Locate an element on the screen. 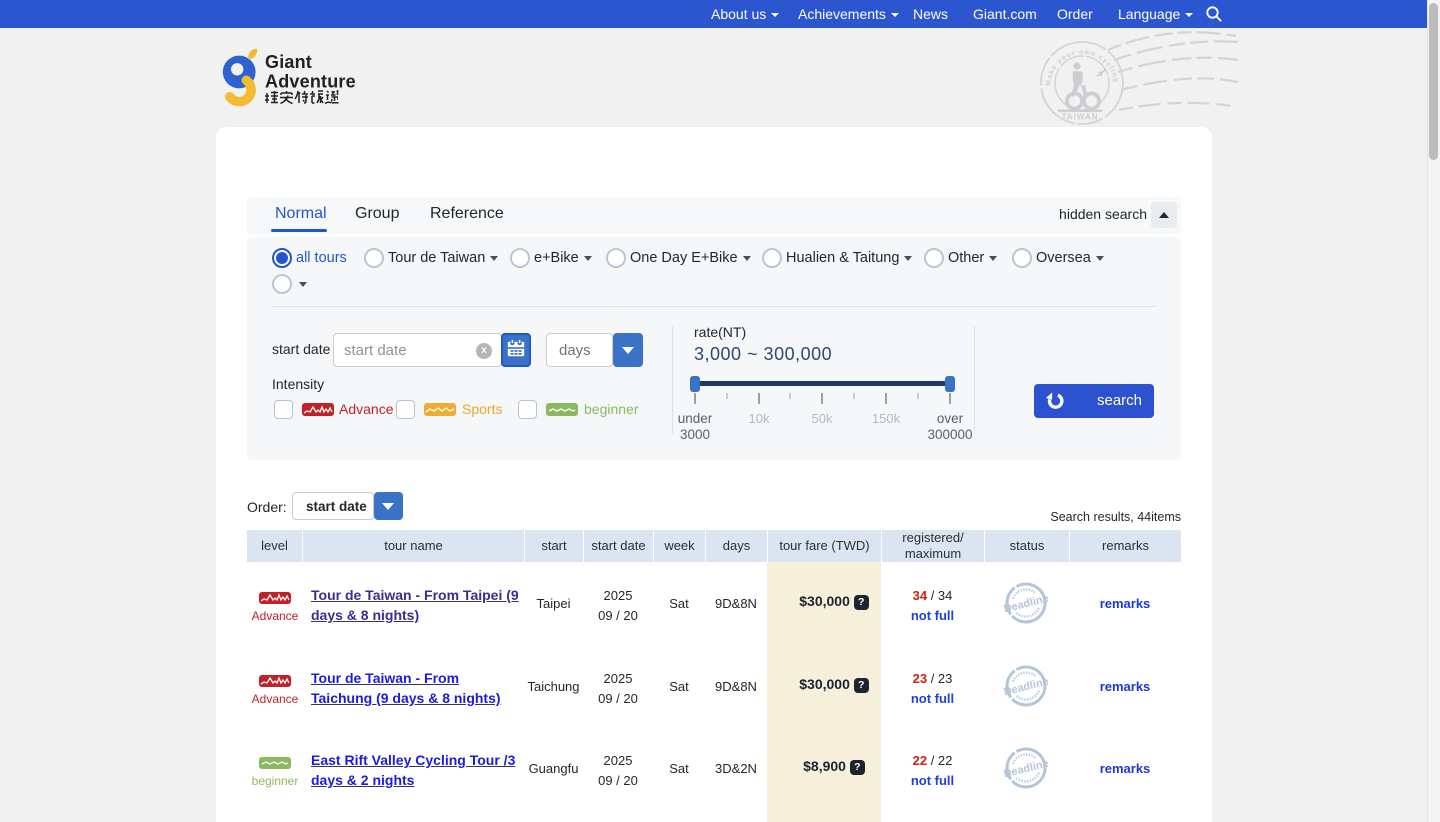  svg-text: Giant is located at coordinates (288, 62).